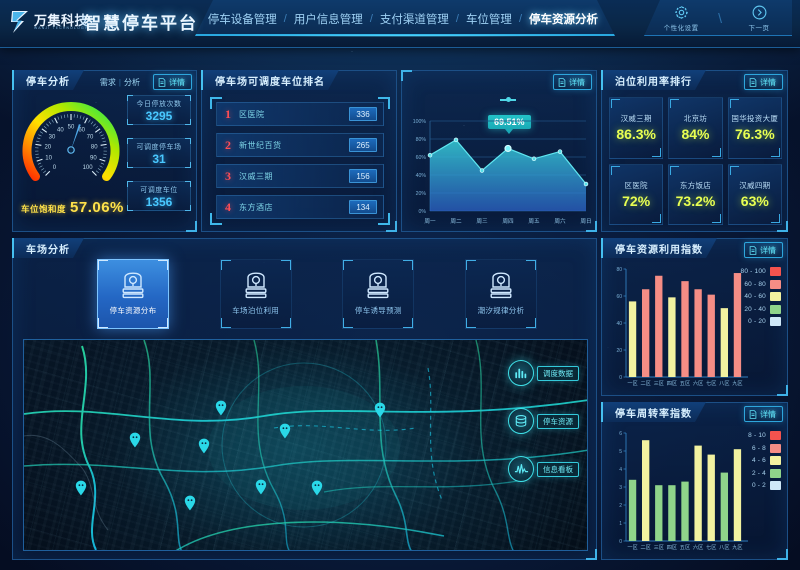  I want to click on map-button-icon-circle, so click(521, 421).